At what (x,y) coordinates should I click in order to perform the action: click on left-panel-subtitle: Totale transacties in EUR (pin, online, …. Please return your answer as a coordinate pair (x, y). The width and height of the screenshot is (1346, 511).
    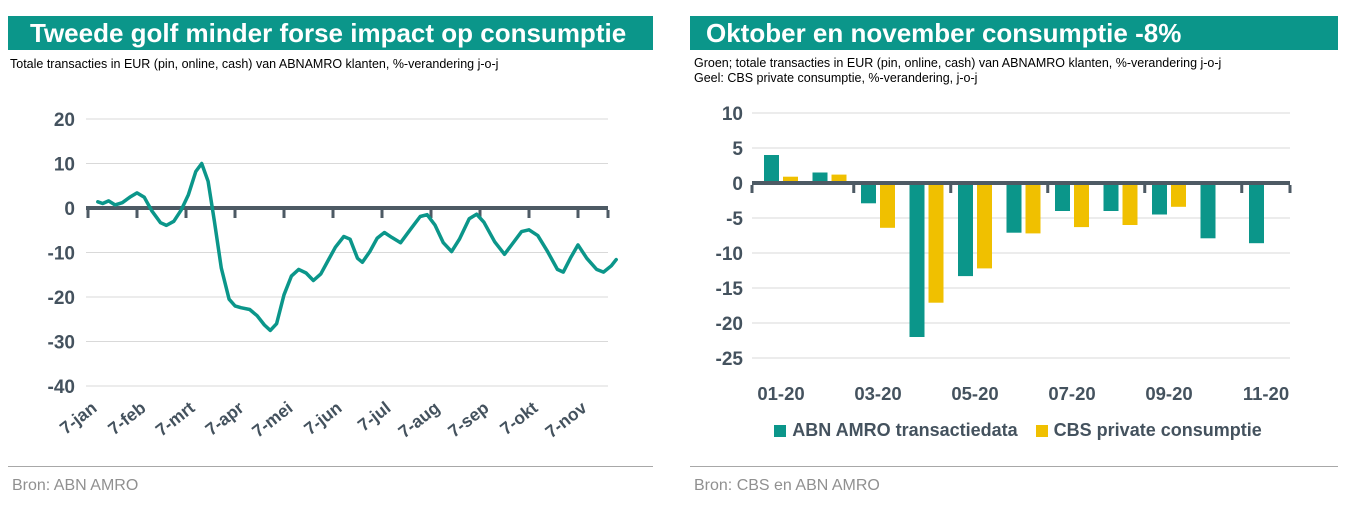
    Looking at the image, I should click on (254, 64).